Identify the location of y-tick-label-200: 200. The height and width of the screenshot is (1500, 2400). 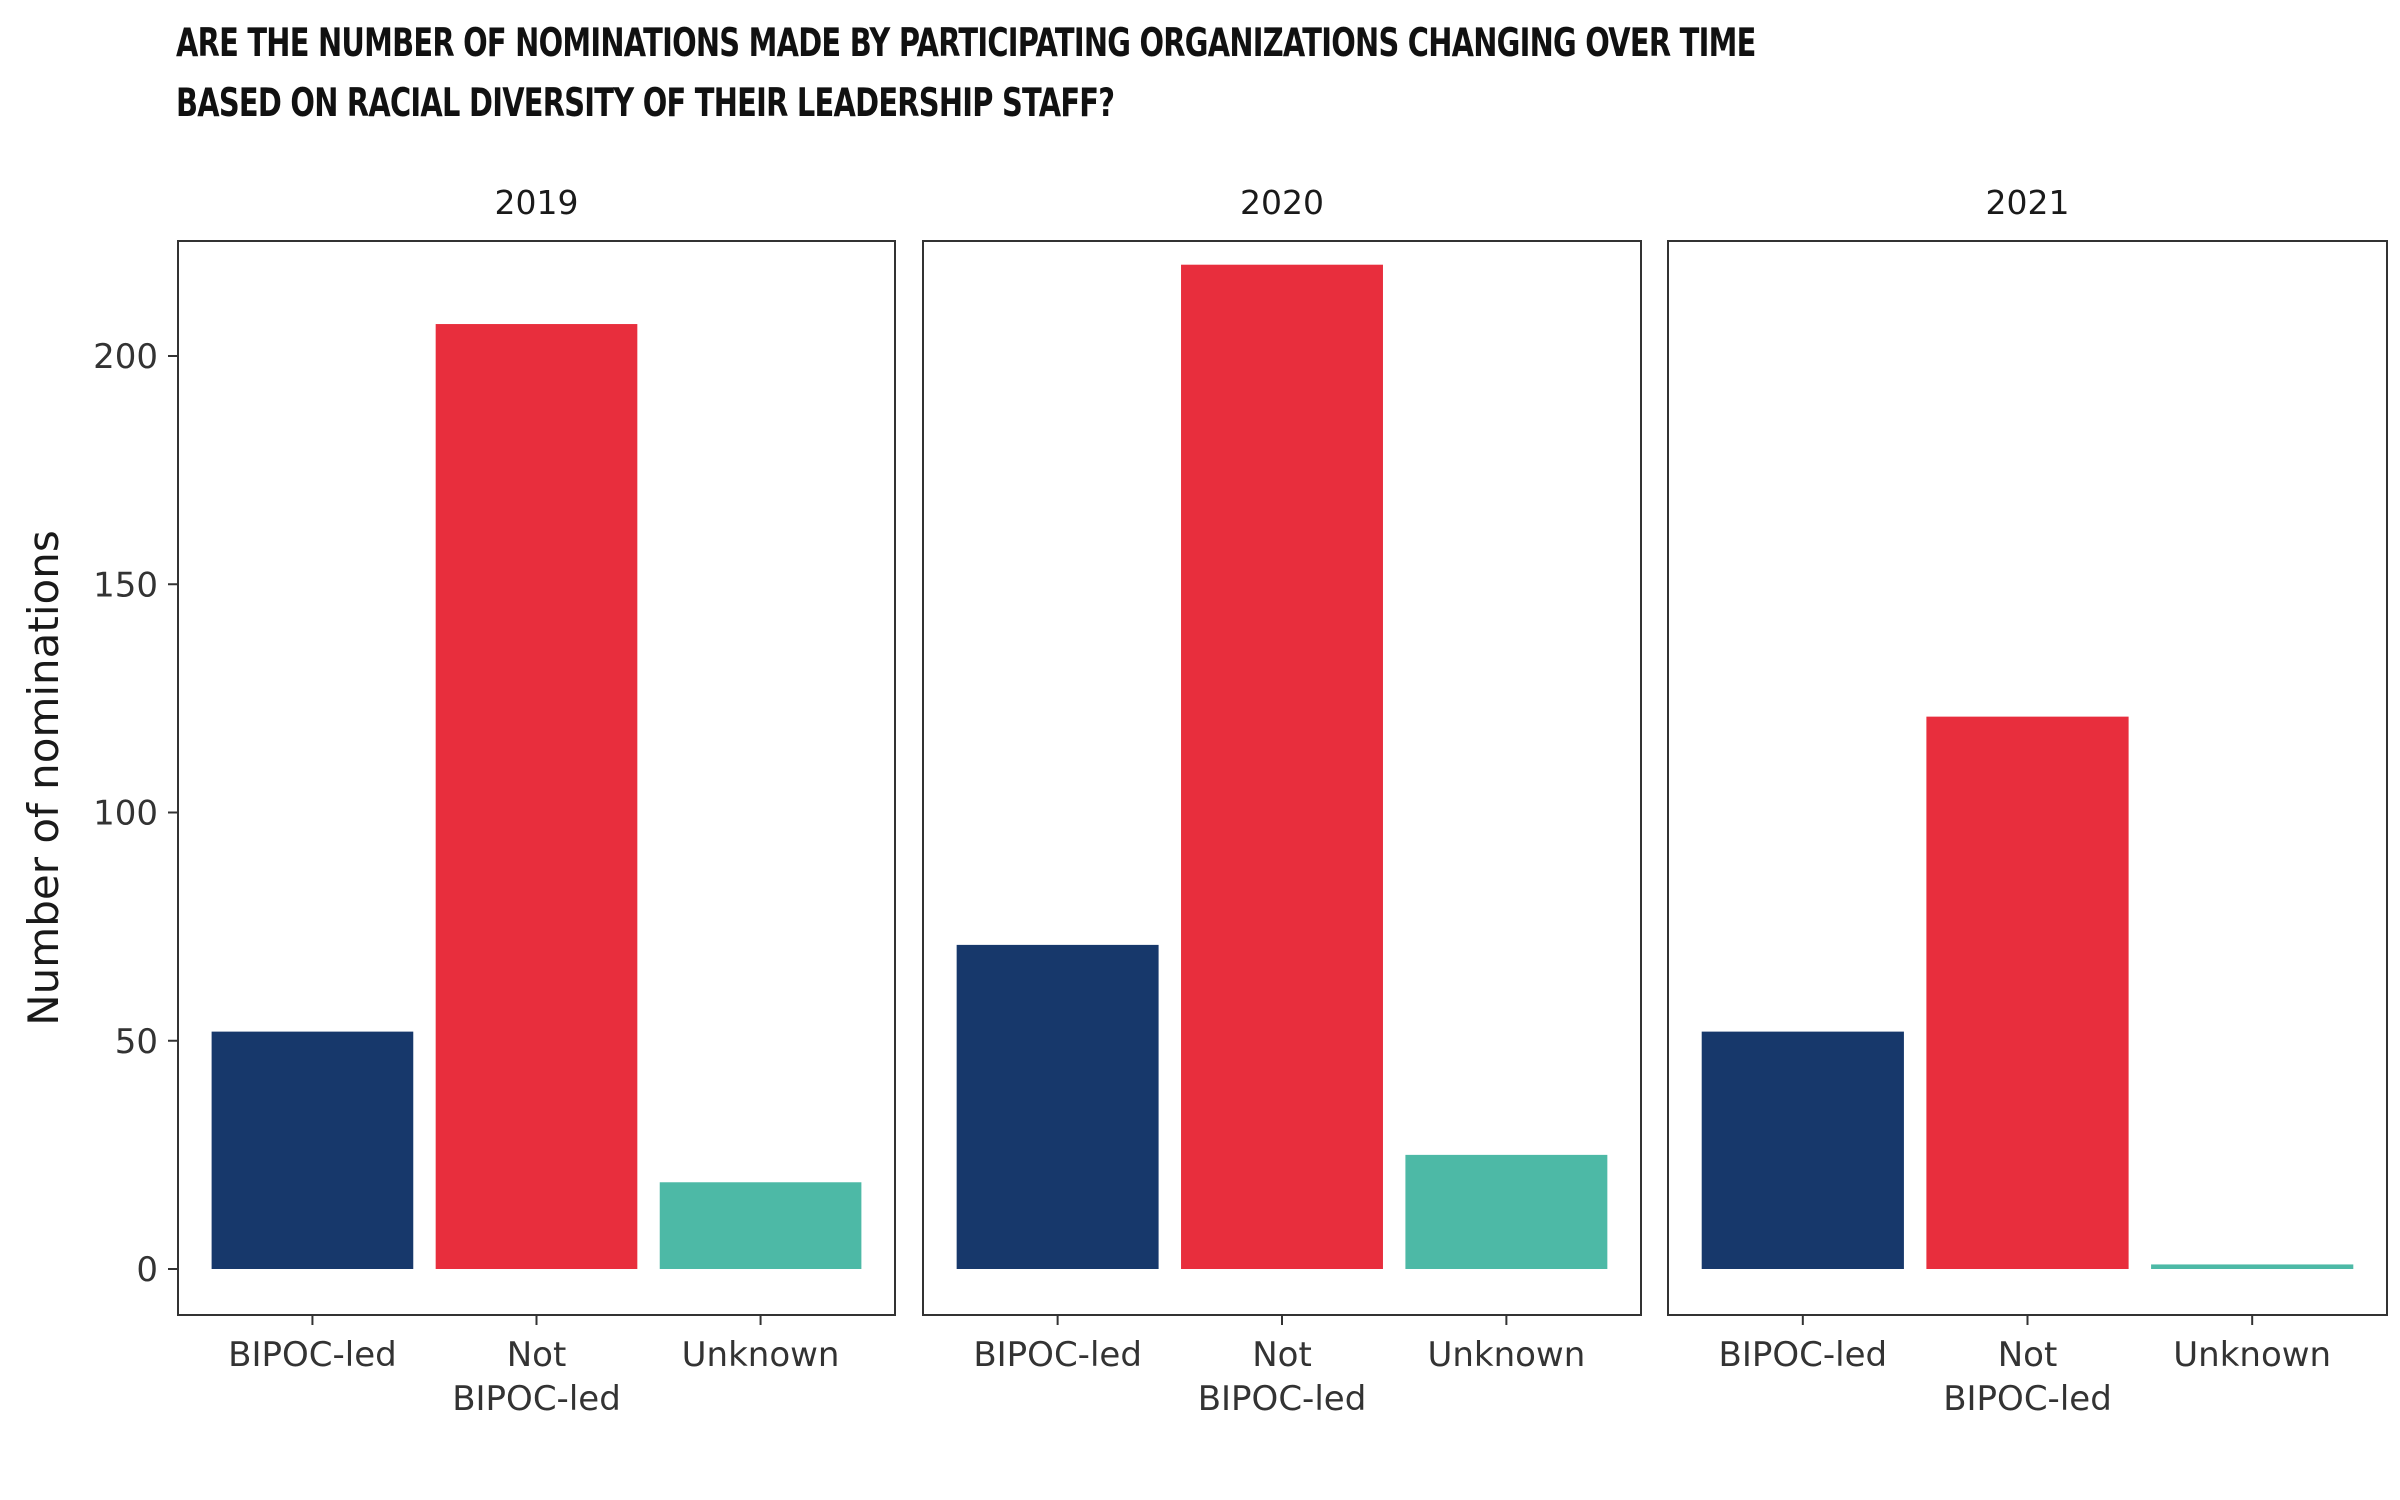
(125, 357).